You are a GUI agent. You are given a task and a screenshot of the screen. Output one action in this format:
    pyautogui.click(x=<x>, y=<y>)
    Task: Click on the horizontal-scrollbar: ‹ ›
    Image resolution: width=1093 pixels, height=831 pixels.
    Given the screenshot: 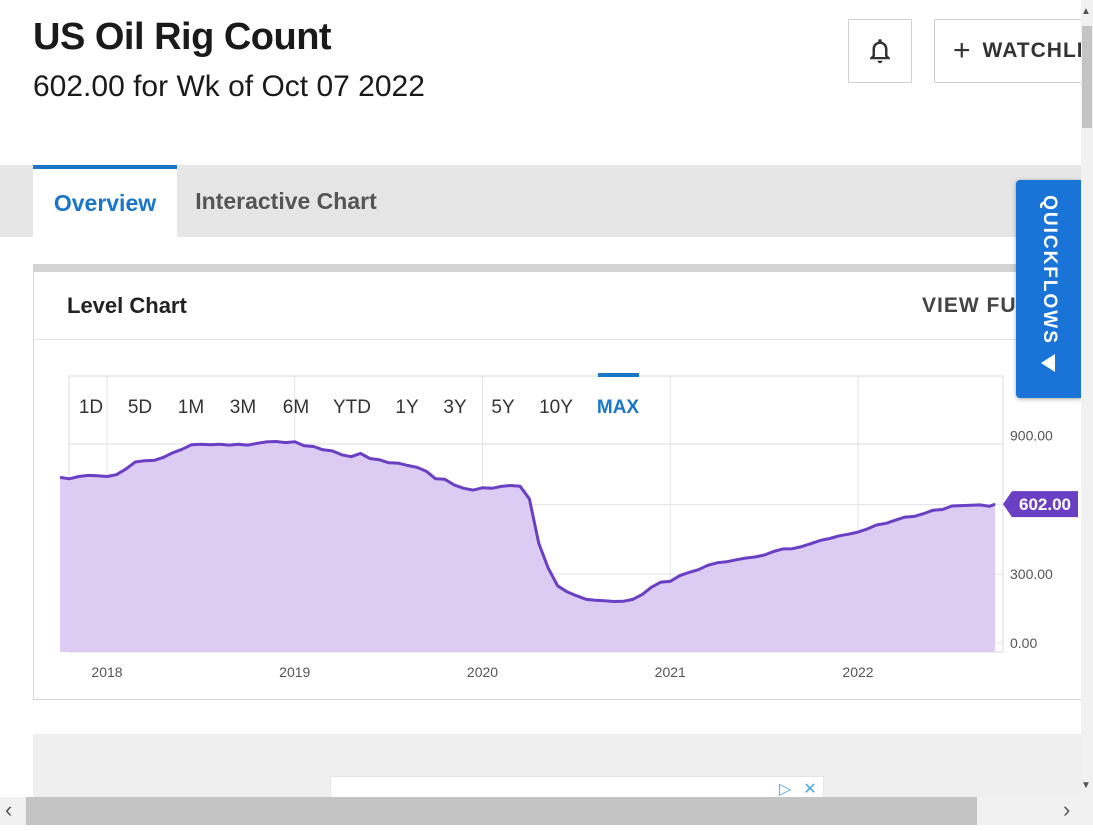 What is the action you would take?
    pyautogui.click(x=546, y=811)
    